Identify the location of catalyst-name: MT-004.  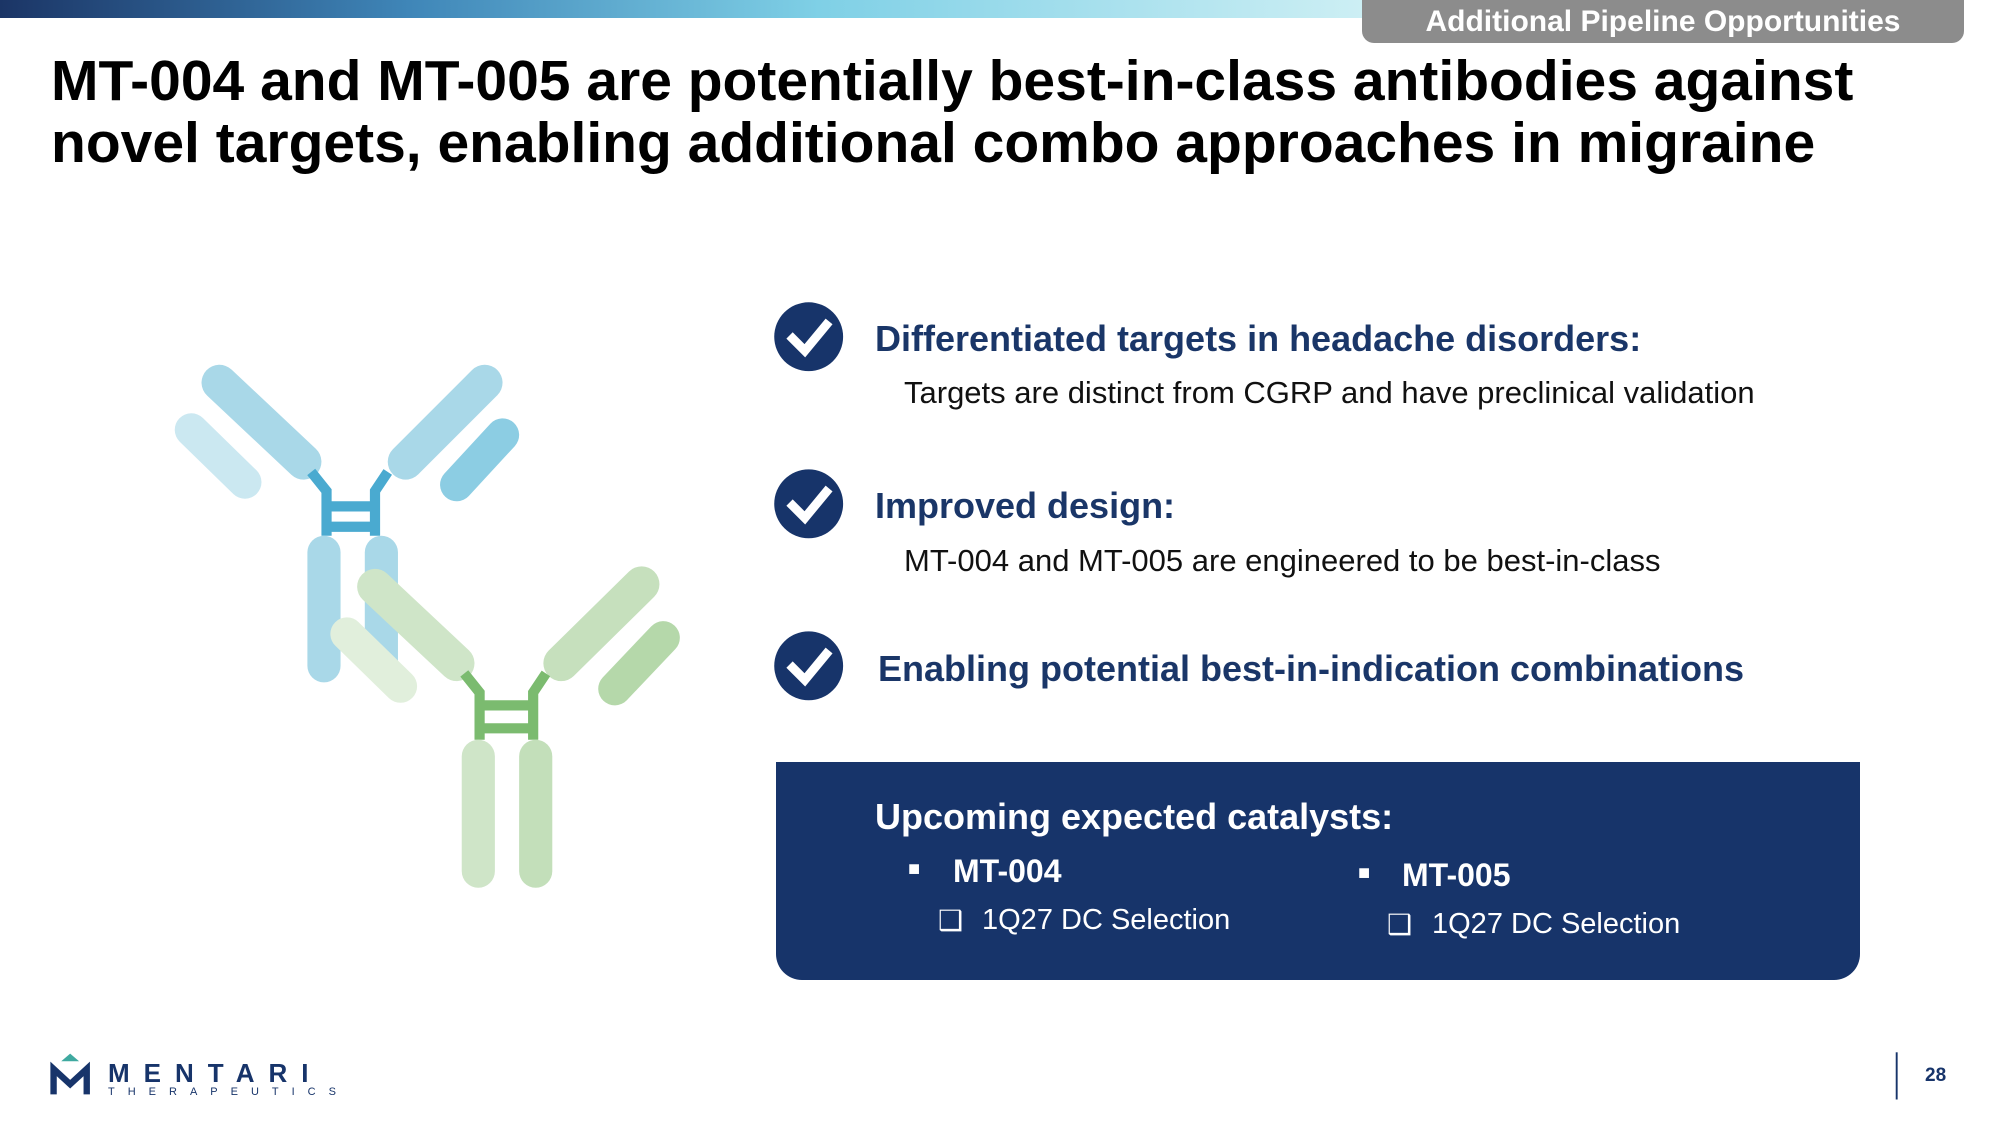
(1007, 871).